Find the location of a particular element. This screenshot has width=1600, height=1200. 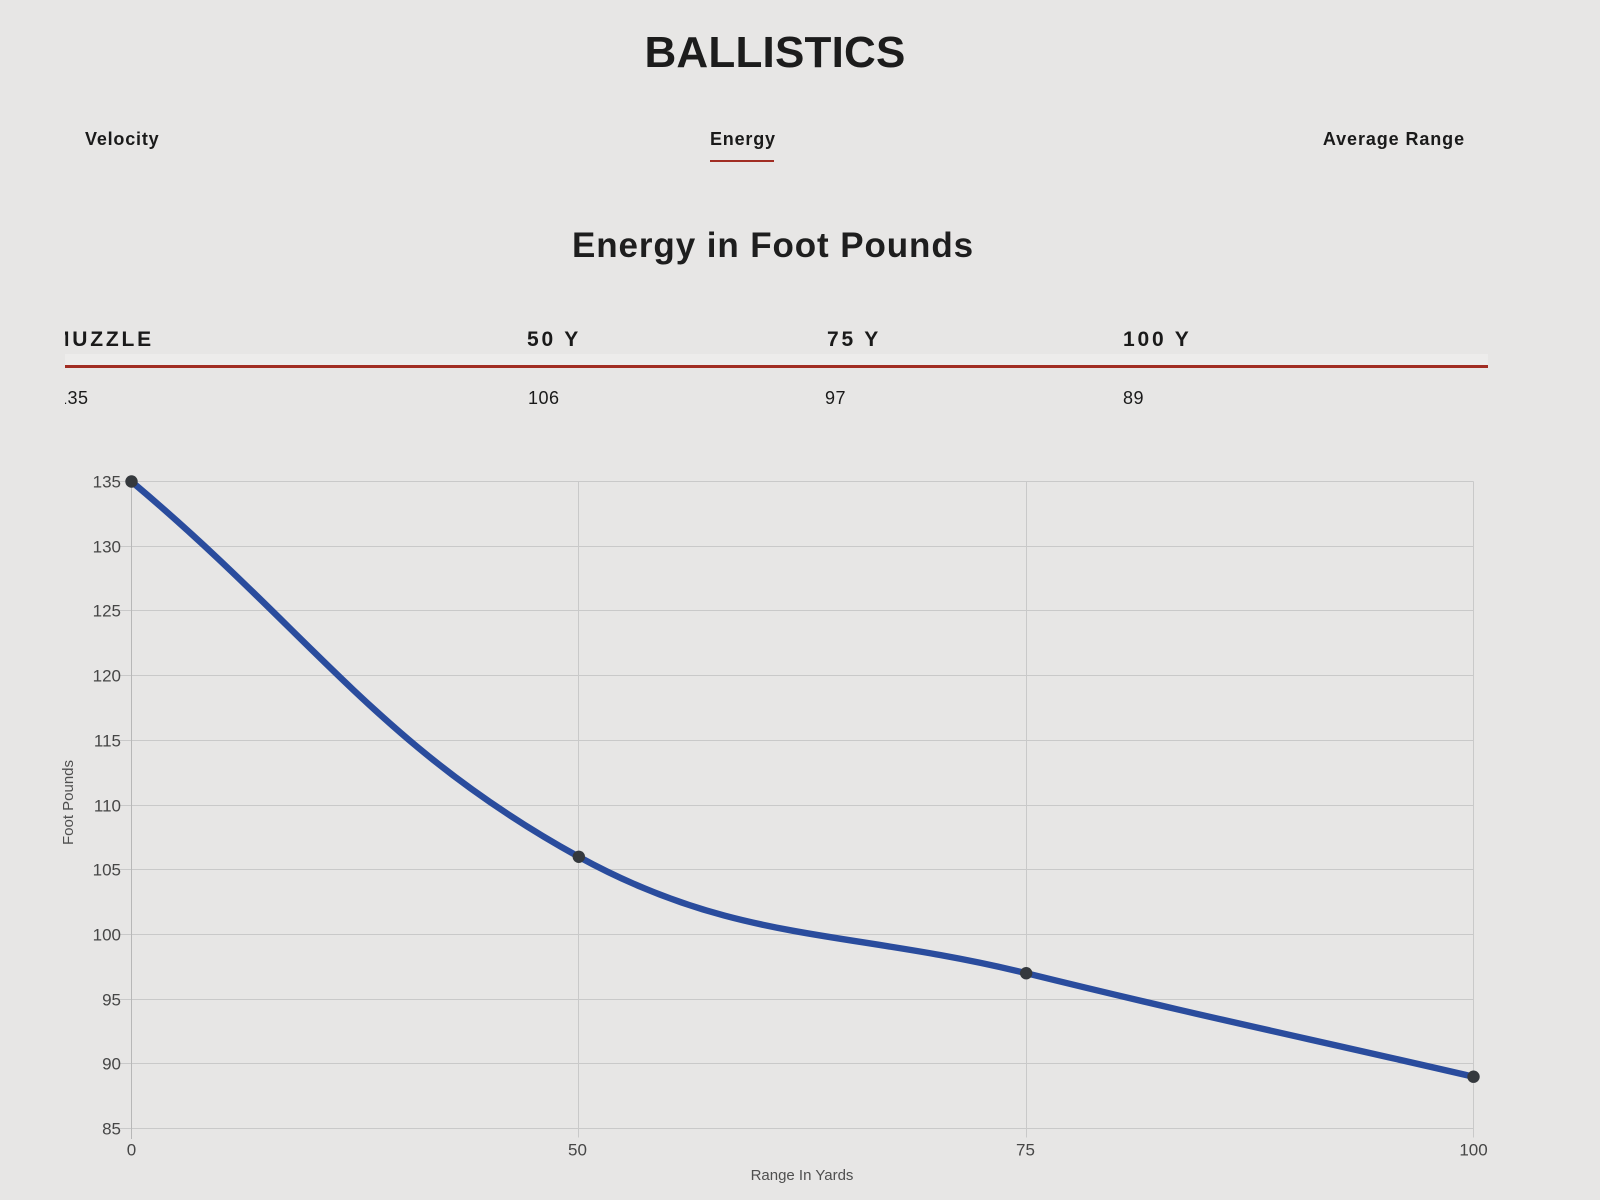

svg-text: Foot Pounds is located at coordinates (68, 802).